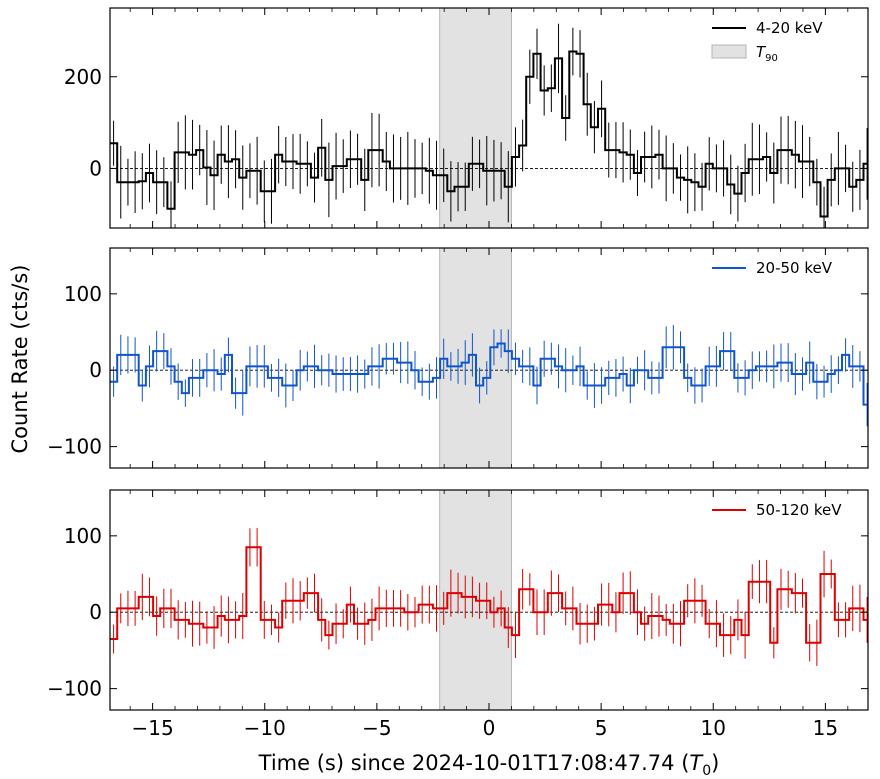 The image size is (880, 779). Describe the element at coordinates (83, 77) in the screenshot. I see `y-tick-label: 200` at that location.